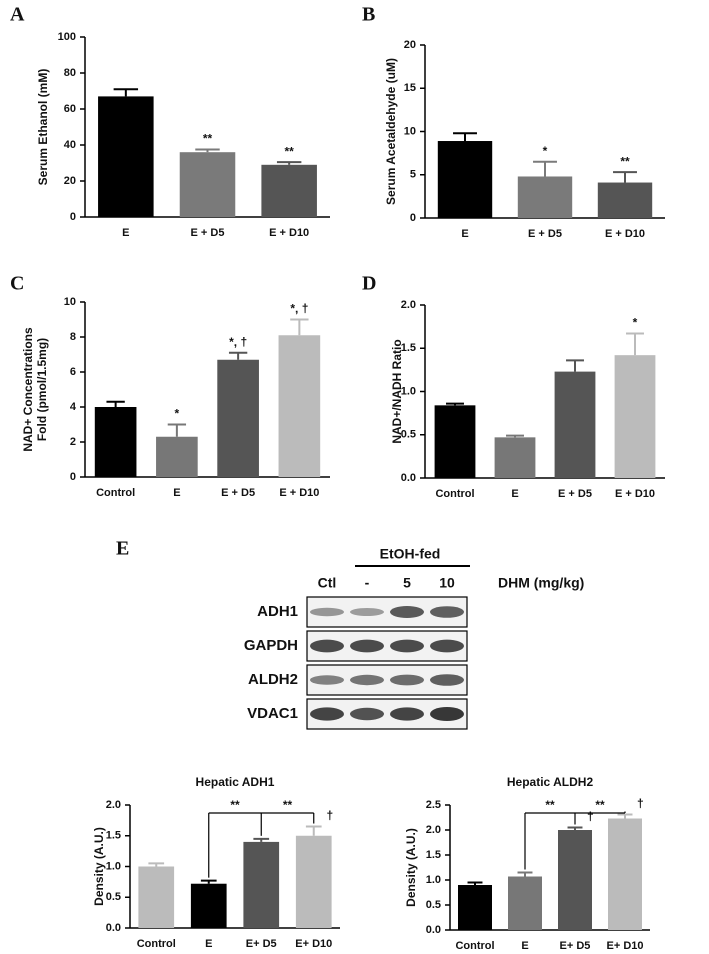 This screenshot has height=954, width=709. I want to click on dose-label: DHM (mg/kg), so click(541, 583).